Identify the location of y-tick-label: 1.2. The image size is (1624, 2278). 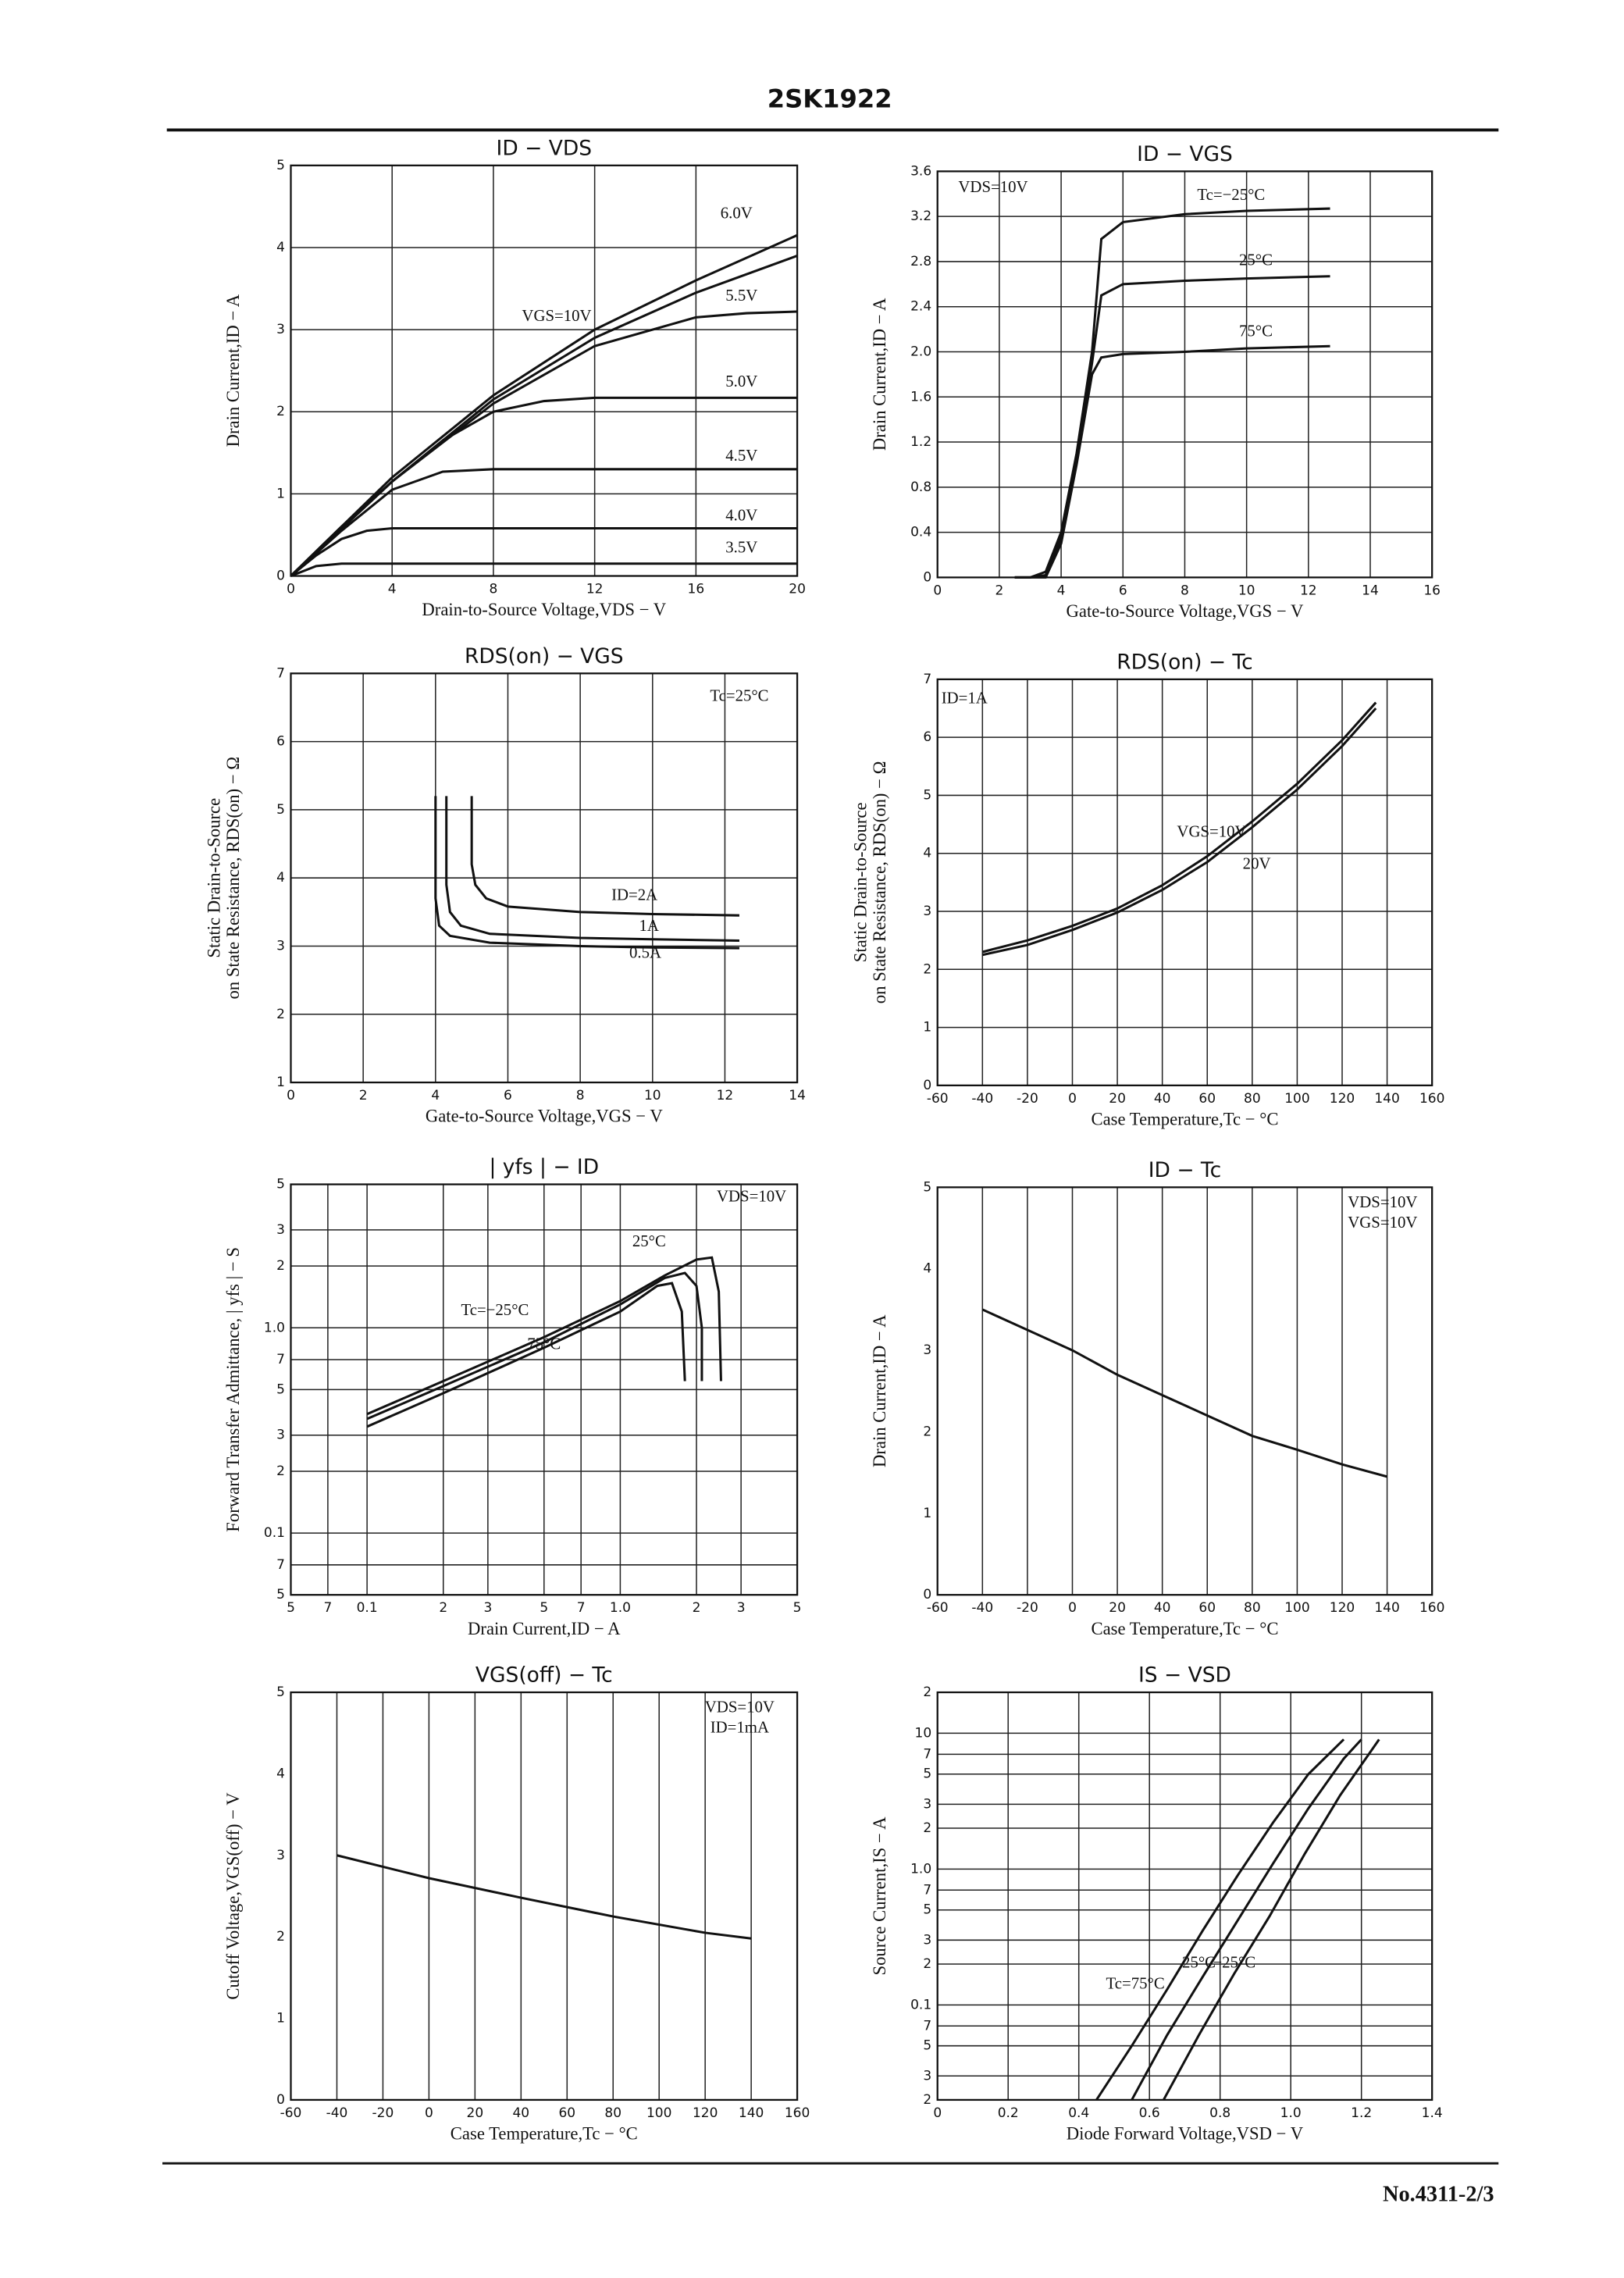
(920, 442).